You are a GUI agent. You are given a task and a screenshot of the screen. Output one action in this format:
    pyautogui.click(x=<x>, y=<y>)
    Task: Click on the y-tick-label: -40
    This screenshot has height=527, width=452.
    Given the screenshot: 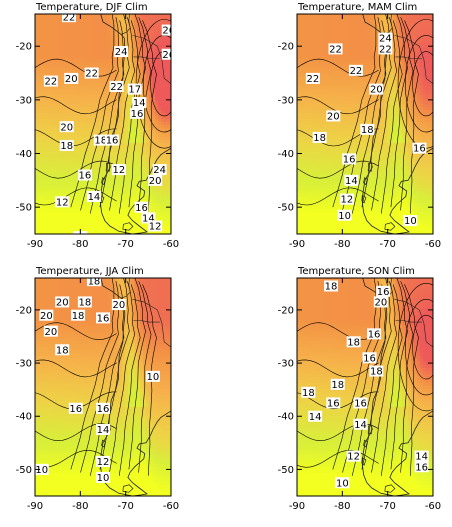 What is the action you would take?
    pyautogui.click(x=286, y=154)
    